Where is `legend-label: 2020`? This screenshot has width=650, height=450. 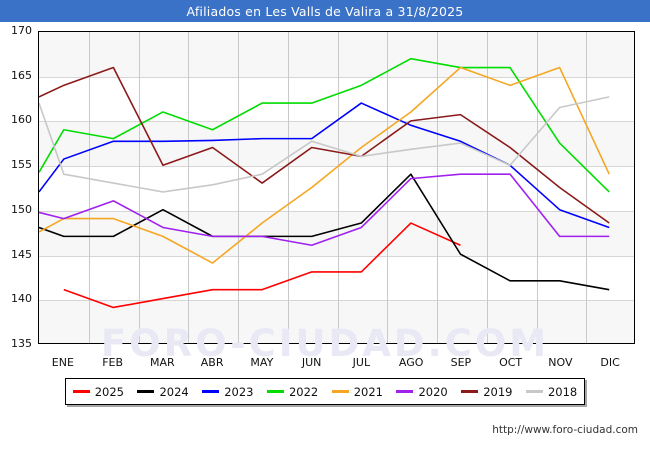
legend-label: 2020 is located at coordinates (433, 391).